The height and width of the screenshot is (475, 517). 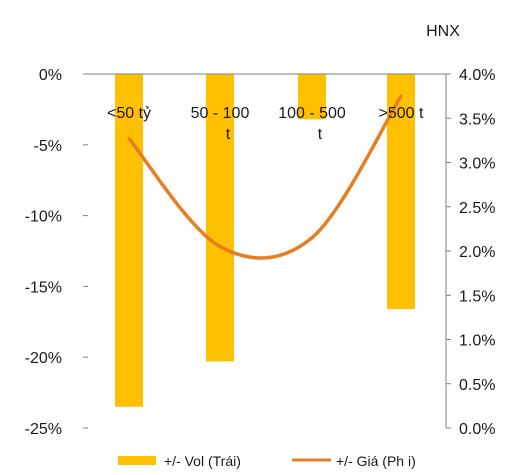 What do you see at coordinates (477, 385) in the screenshot?
I see `right-tick-label: 0.5%` at bounding box center [477, 385].